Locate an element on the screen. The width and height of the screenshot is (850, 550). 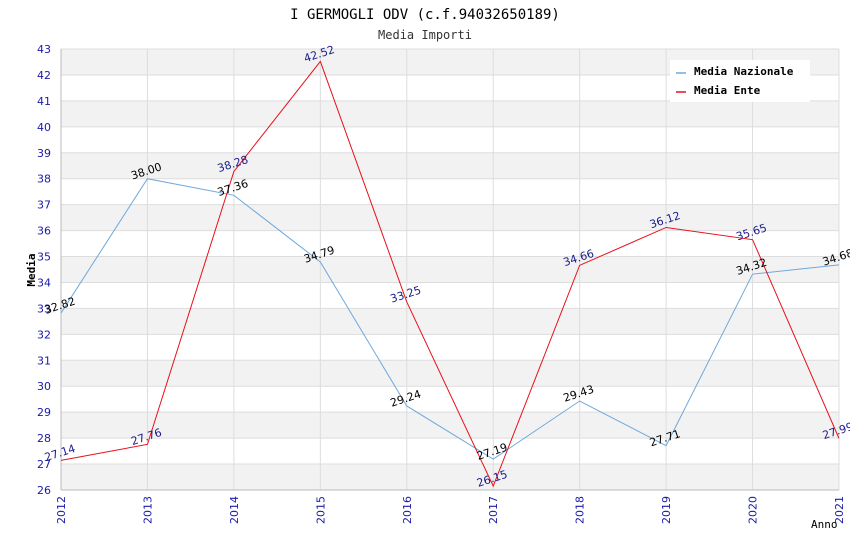
chart-title: I GERMOGLI ODV (c.f.94032650189) is located at coordinates (425, 15).